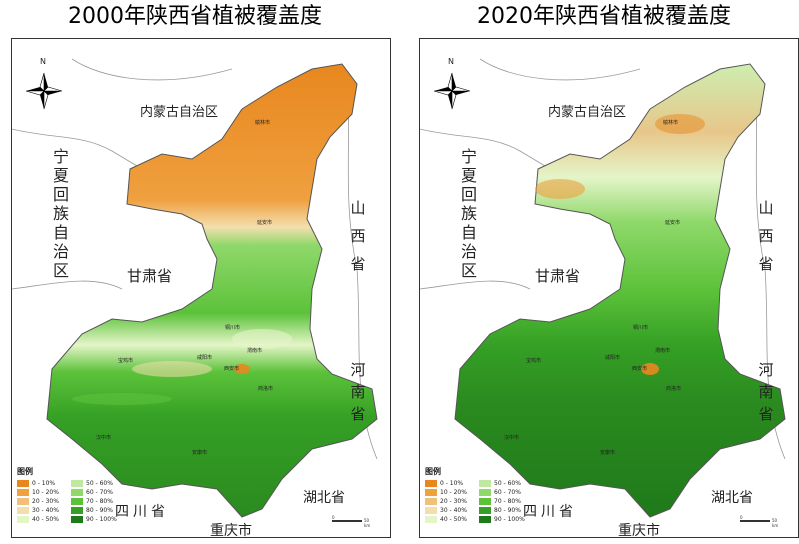 This screenshot has height=544, width=799. What do you see at coordinates (641, 328) in the screenshot?
I see `city-tongchuan: 铜川市` at bounding box center [641, 328].